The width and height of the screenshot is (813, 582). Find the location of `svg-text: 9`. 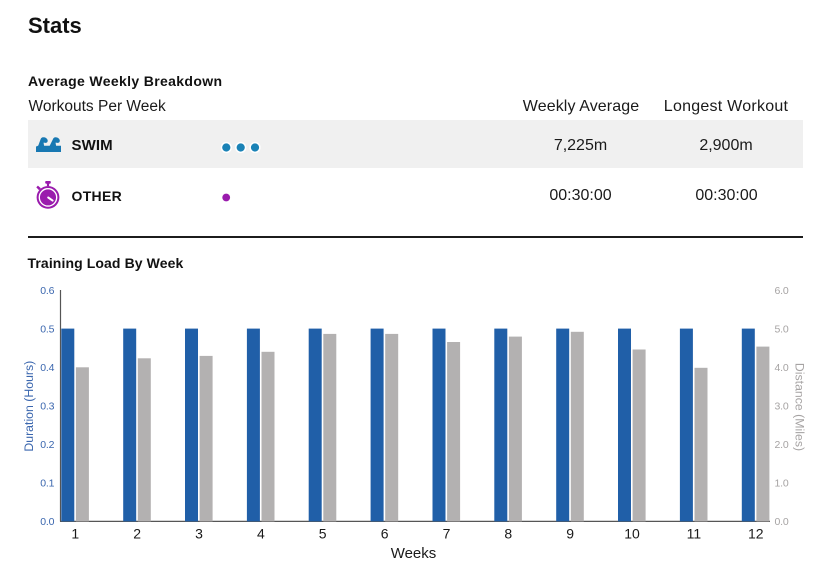

svg-text: 9 is located at coordinates (570, 534).